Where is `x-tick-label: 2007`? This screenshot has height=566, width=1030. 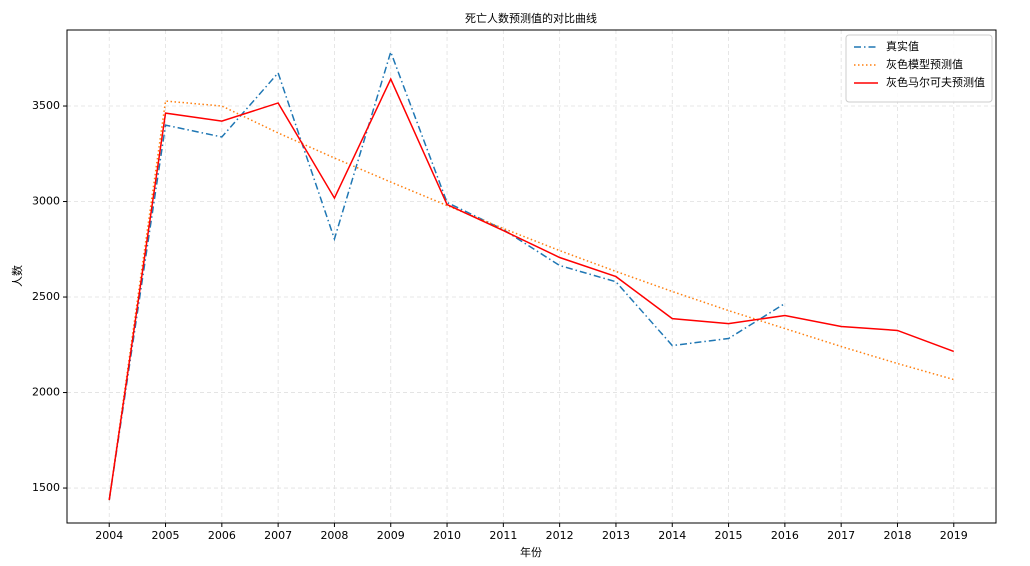 x-tick-label: 2007 is located at coordinates (278, 535).